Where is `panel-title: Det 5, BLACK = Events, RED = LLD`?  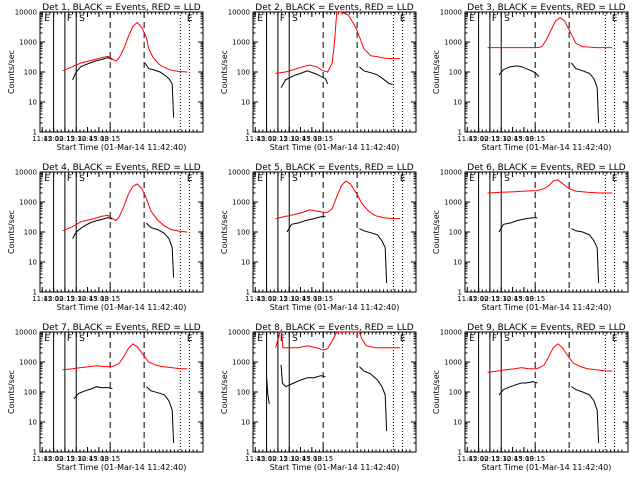
panel-title: Det 5, BLACK = Events, RED = LLD is located at coordinates (334, 168).